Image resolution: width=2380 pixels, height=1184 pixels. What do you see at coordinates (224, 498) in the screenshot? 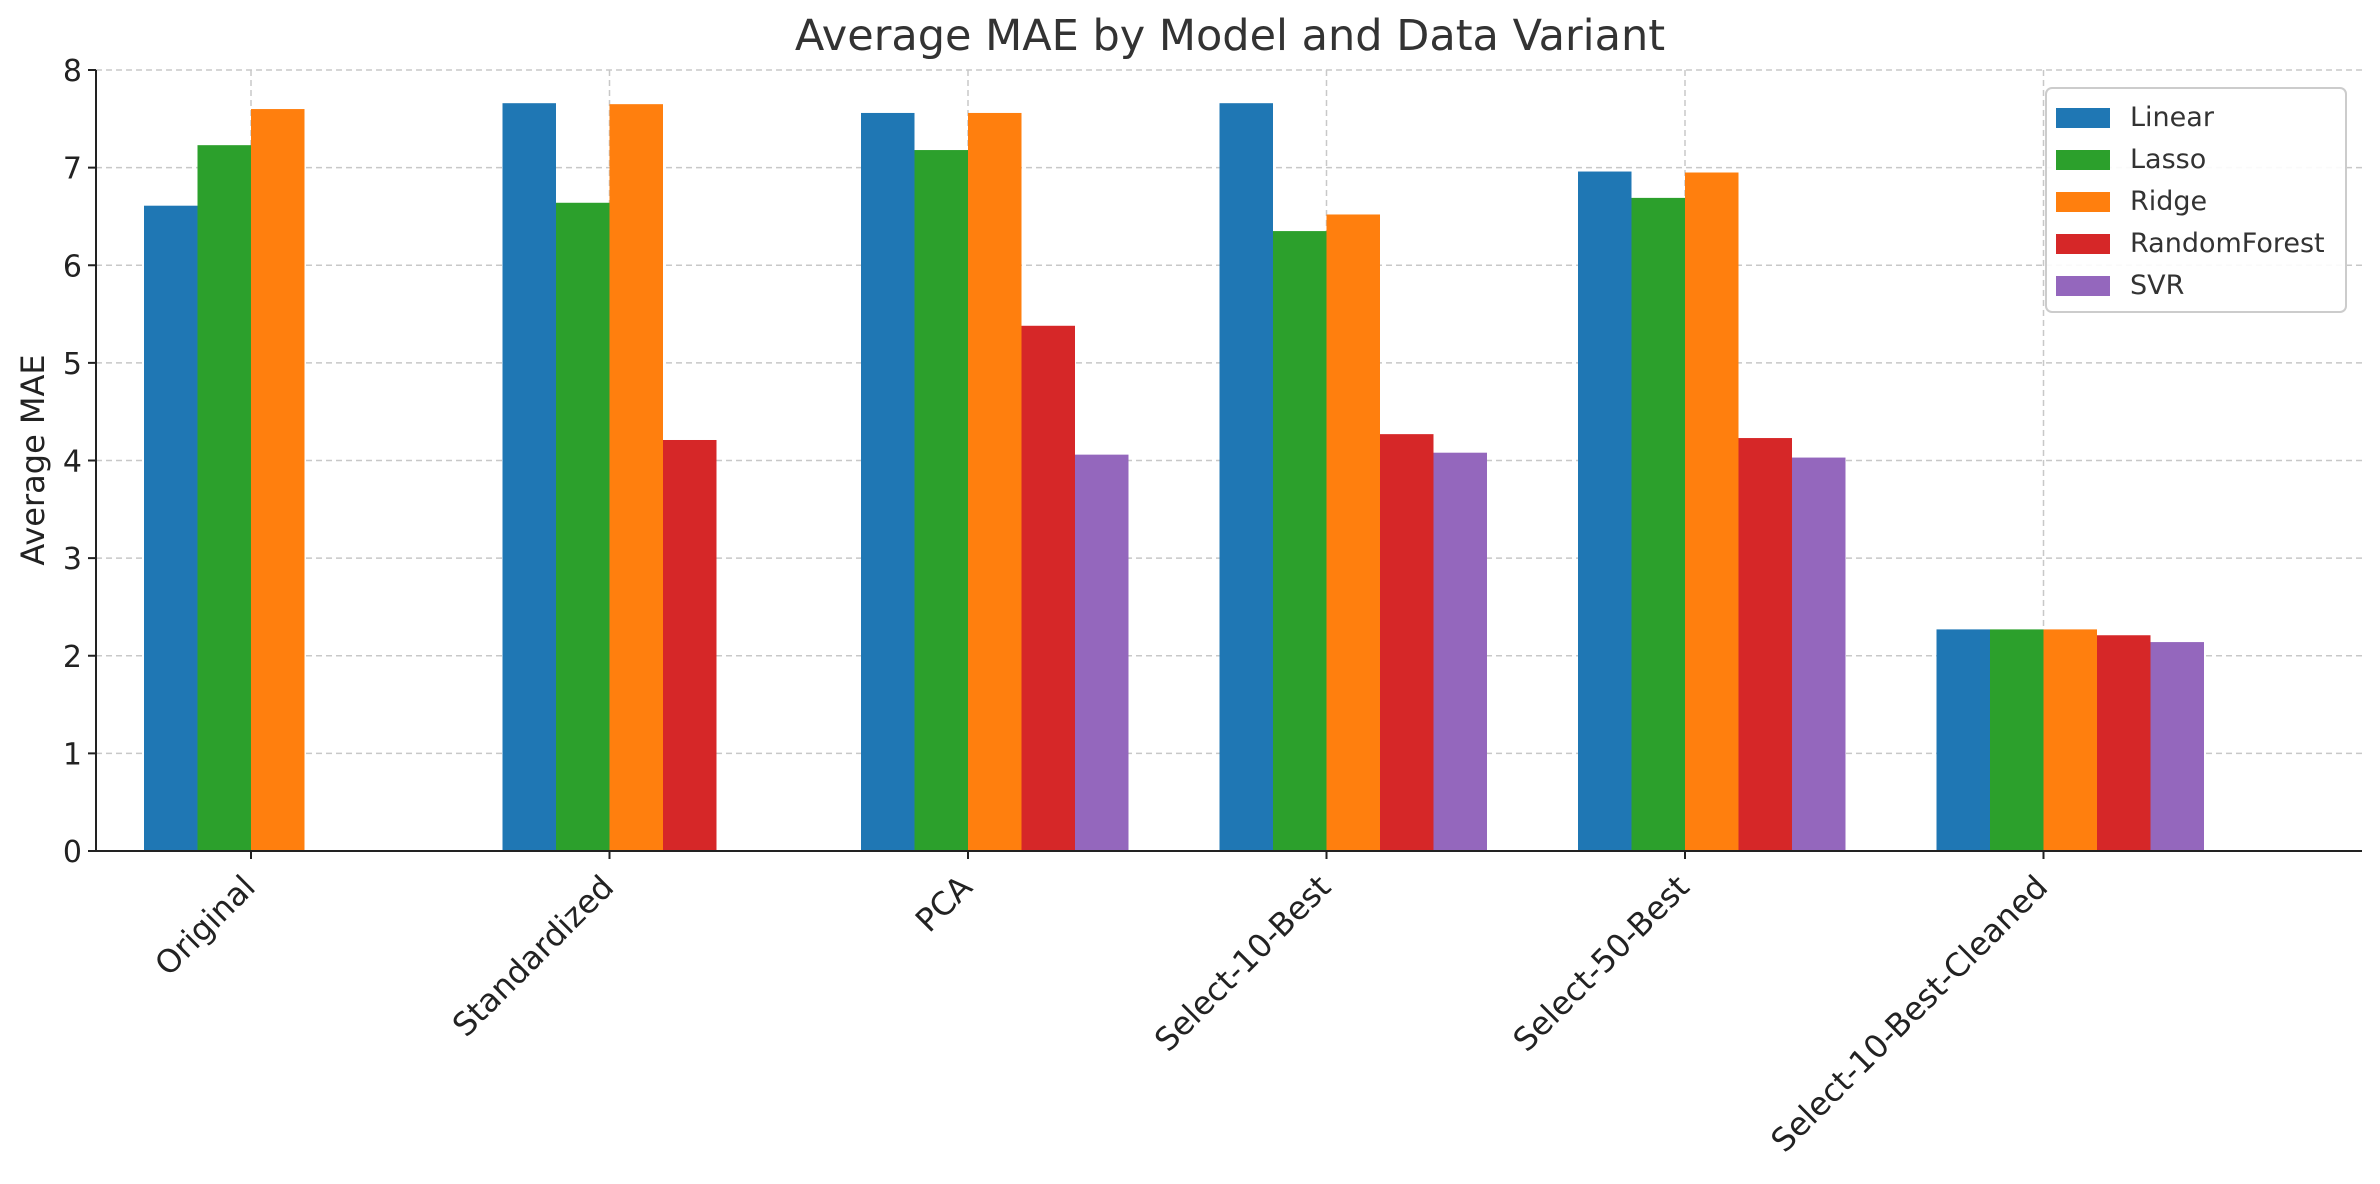
I see `bar-lasso-original` at bounding box center [224, 498].